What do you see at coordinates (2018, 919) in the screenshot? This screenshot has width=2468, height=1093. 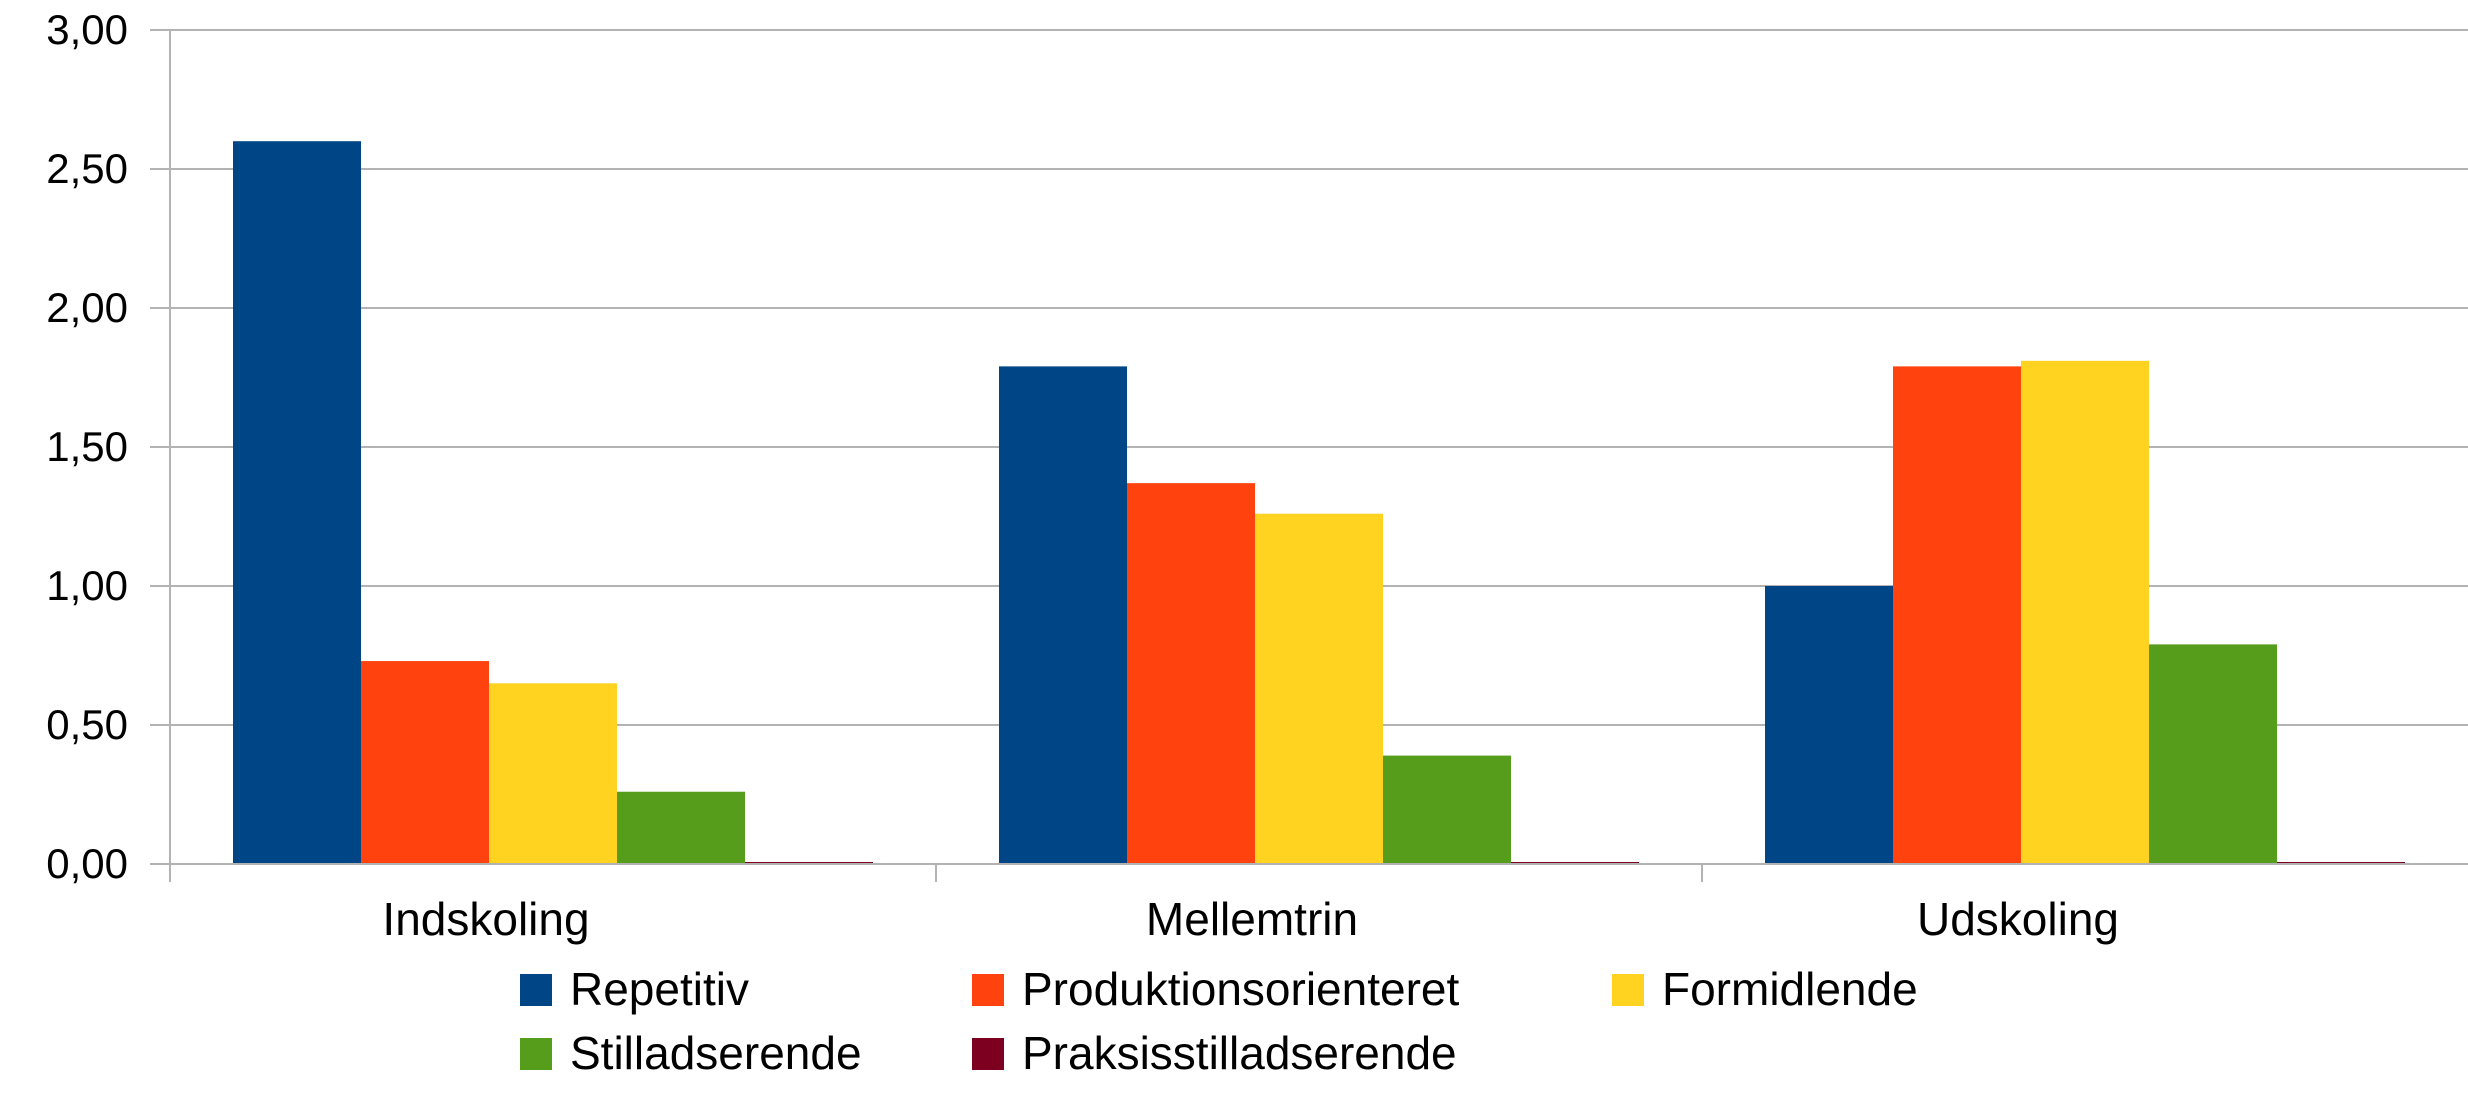 I see `x-category-label: Udskoling` at bounding box center [2018, 919].